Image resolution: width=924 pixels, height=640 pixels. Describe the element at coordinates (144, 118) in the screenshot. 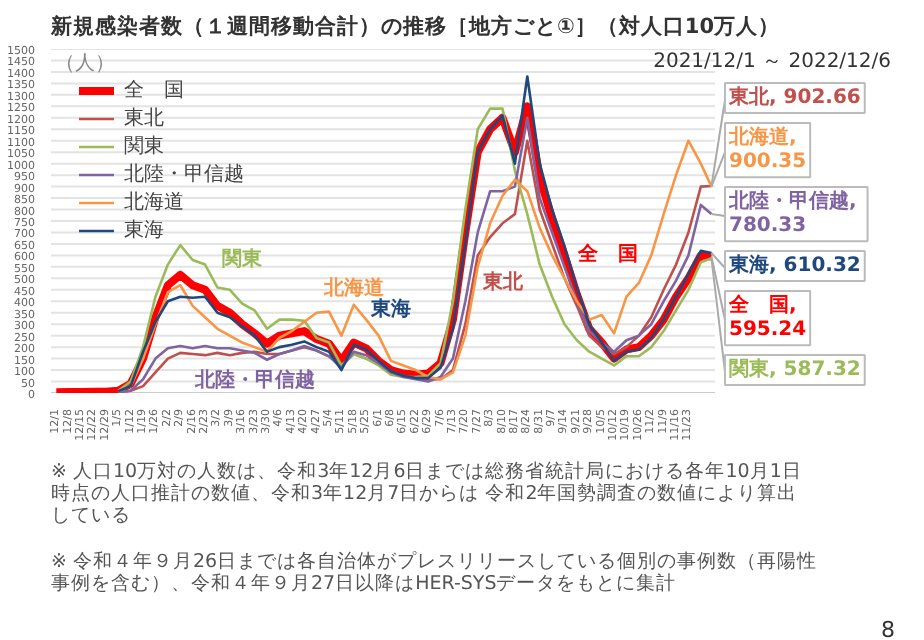

I see `legend-label: 東北` at that location.